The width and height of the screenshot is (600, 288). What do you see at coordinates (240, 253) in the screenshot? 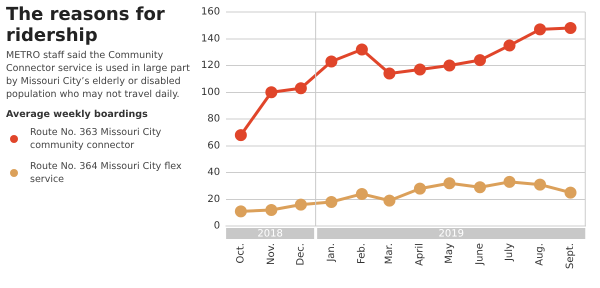
I see `x-tick-label: Oct.` at bounding box center [240, 253].